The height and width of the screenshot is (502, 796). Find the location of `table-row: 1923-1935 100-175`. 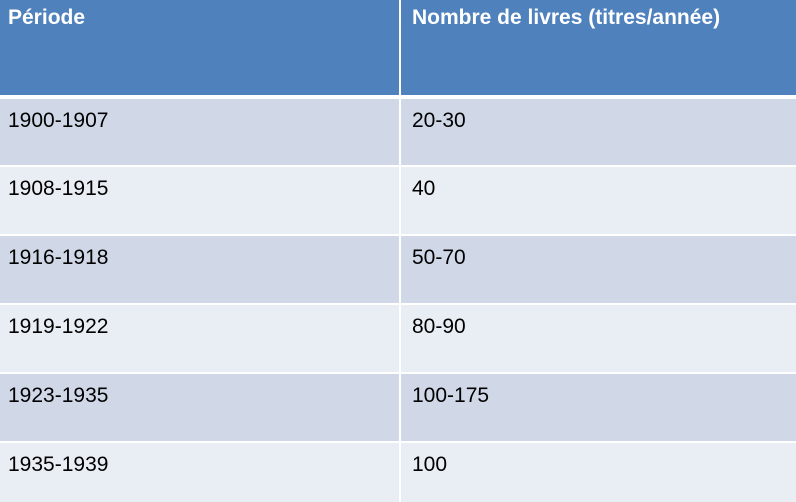

table-row: 1923-1935 100-175 is located at coordinates (398, 408).